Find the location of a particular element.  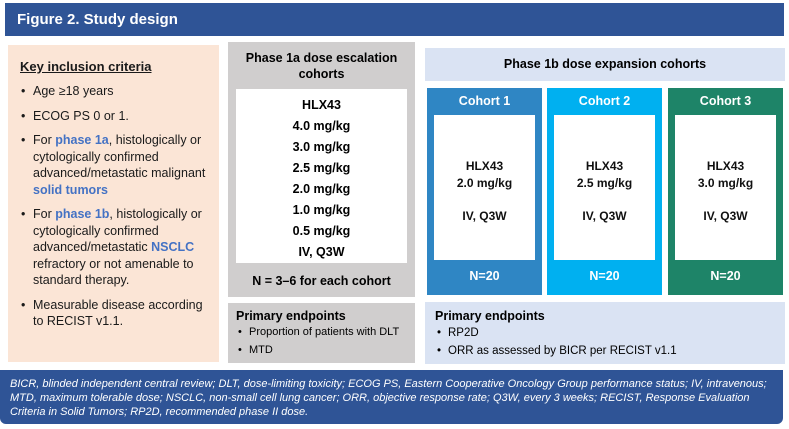

figure-title: Figure 2. Study design is located at coordinates (97, 19).